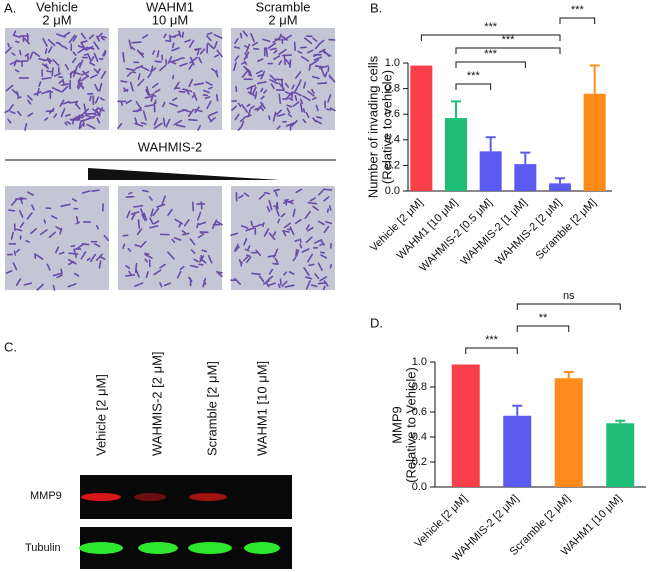 The height and width of the screenshot is (572, 656). I want to click on micrograph, so click(283, 238).